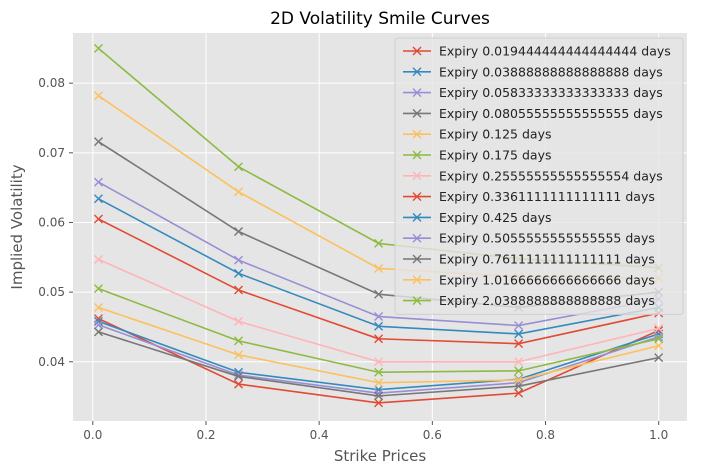 This screenshot has width=704, height=475. What do you see at coordinates (380, 456) in the screenshot?
I see `x-axis-label: Strike Prices` at bounding box center [380, 456].